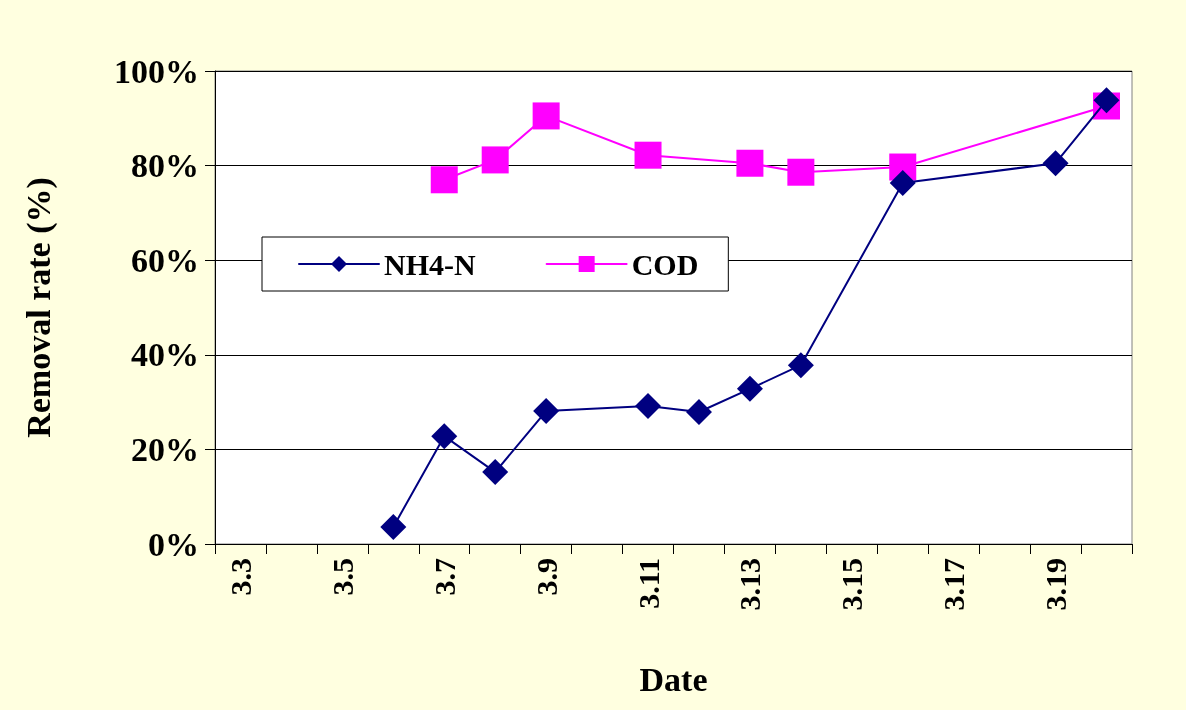 The image size is (1186, 710). I want to click on x-tick-label: 3.11, so click(648, 583).